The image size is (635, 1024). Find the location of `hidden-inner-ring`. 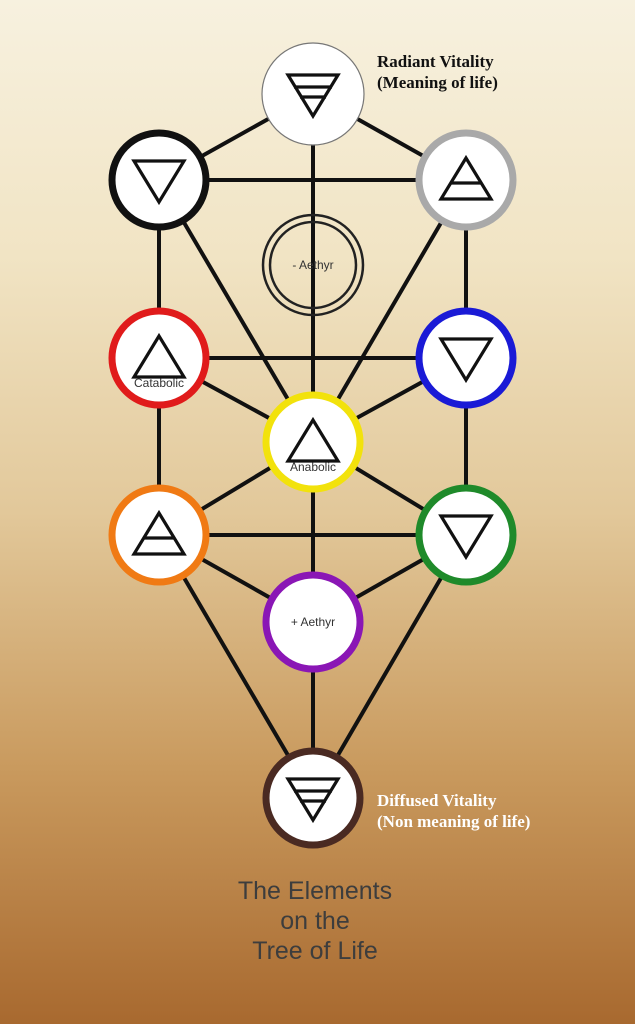

hidden-inner-ring is located at coordinates (313, 265).